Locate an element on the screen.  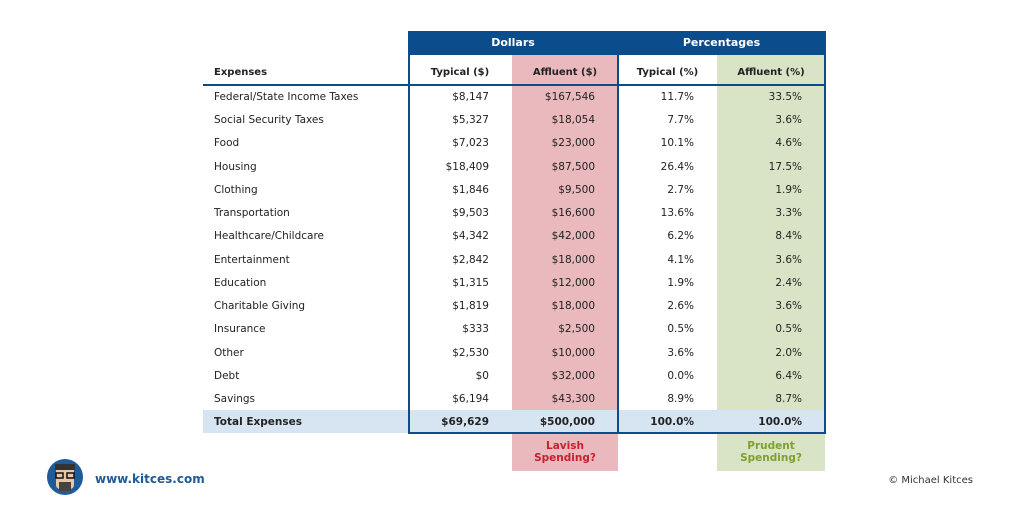
cell-value: $18,409 is located at coordinates (467, 166).